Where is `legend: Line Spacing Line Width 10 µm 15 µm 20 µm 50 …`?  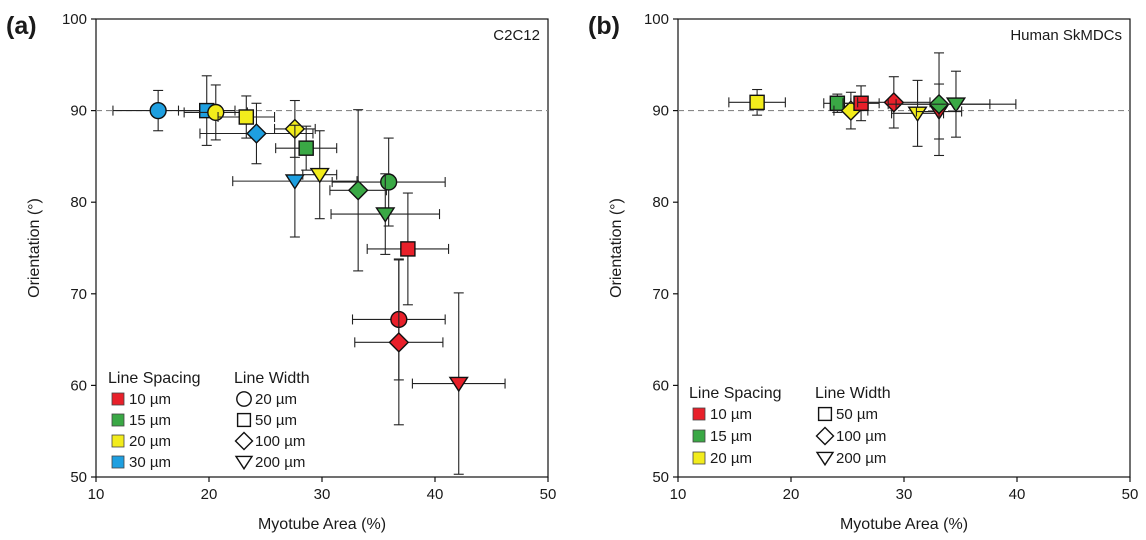 legend: Line Spacing Line Width 10 µm 15 µm 20 µm 50 … is located at coordinates (790, 426).